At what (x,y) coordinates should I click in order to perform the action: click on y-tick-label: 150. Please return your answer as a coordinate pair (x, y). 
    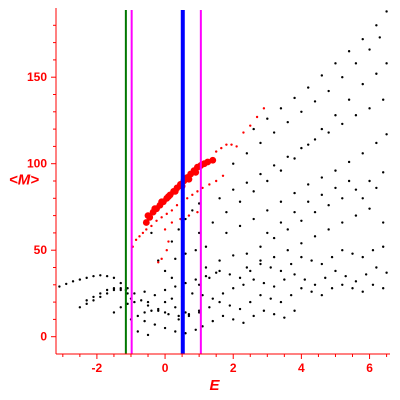
    Looking at the image, I should click on (37, 77).